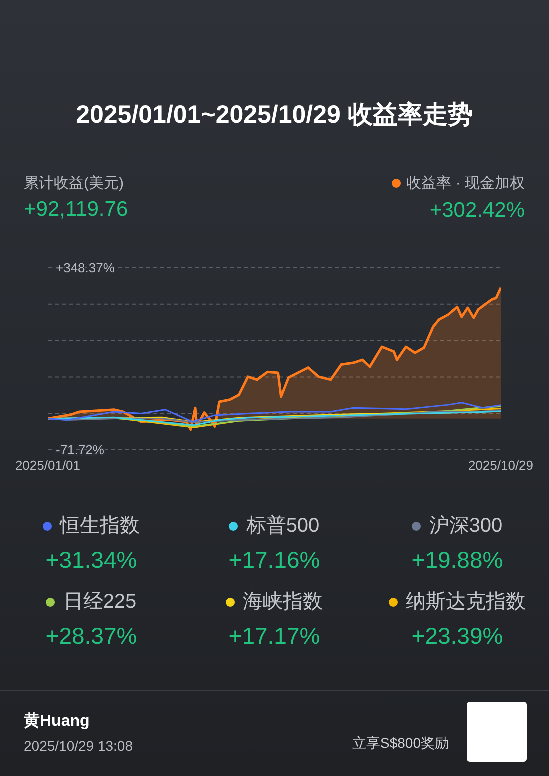 This screenshot has height=776, width=549. Describe the element at coordinates (48, 465) in the screenshot. I see `x-tick-label: 2025/01/01` at that location.